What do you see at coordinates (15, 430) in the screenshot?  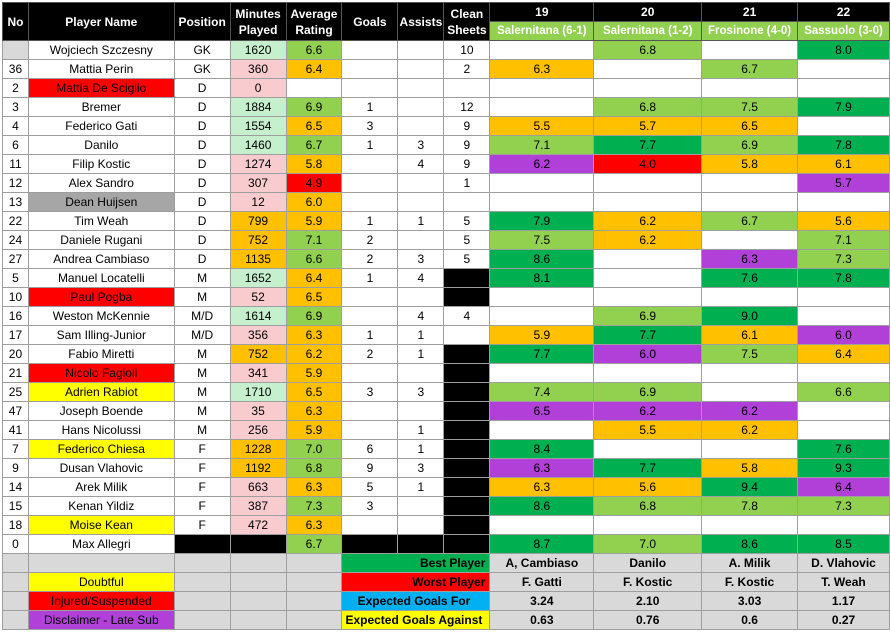 I see `cell-no: 41` at bounding box center [15, 430].